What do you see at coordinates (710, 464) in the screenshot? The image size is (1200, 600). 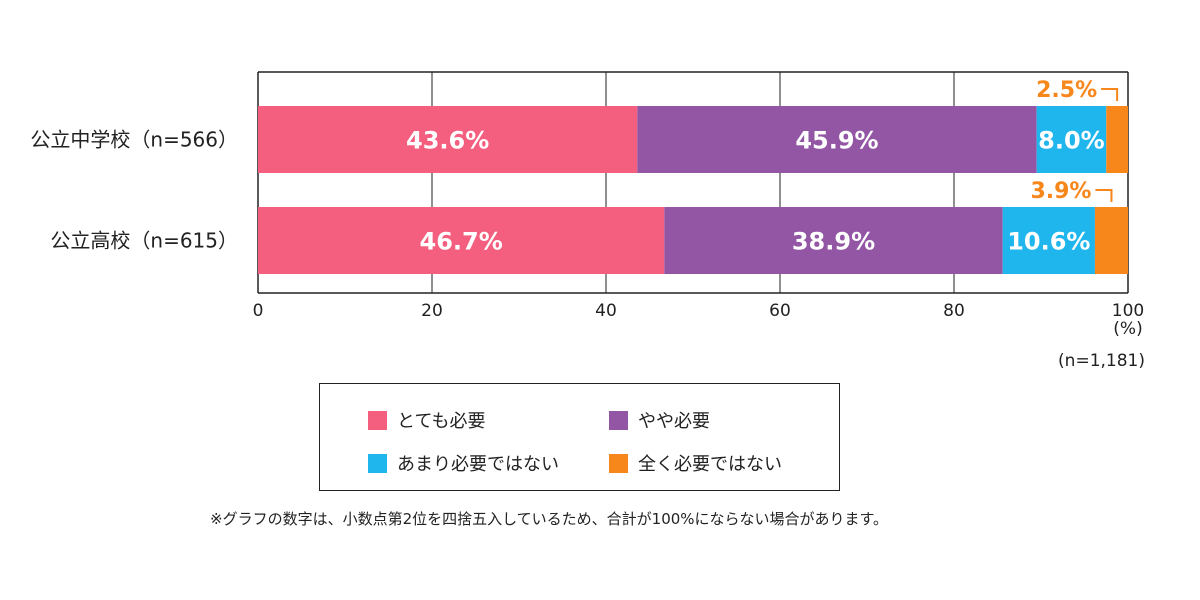 I see `legend-label: 全く必要ではない` at bounding box center [710, 464].